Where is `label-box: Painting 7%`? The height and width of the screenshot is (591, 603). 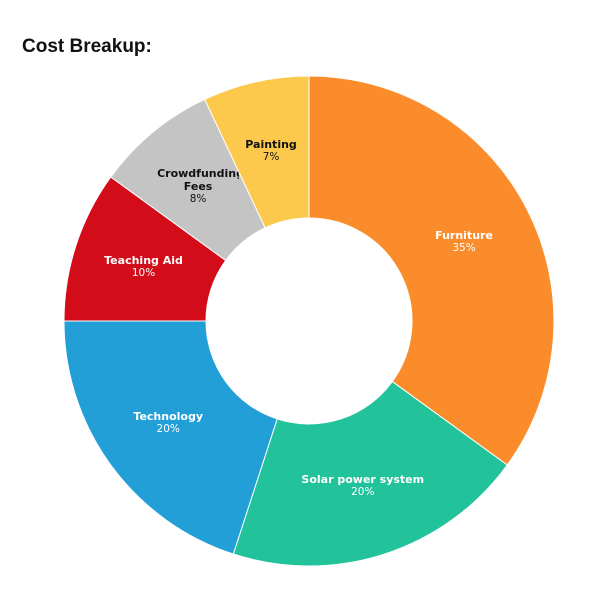
label-box: Painting 7% is located at coordinates (271, 151).